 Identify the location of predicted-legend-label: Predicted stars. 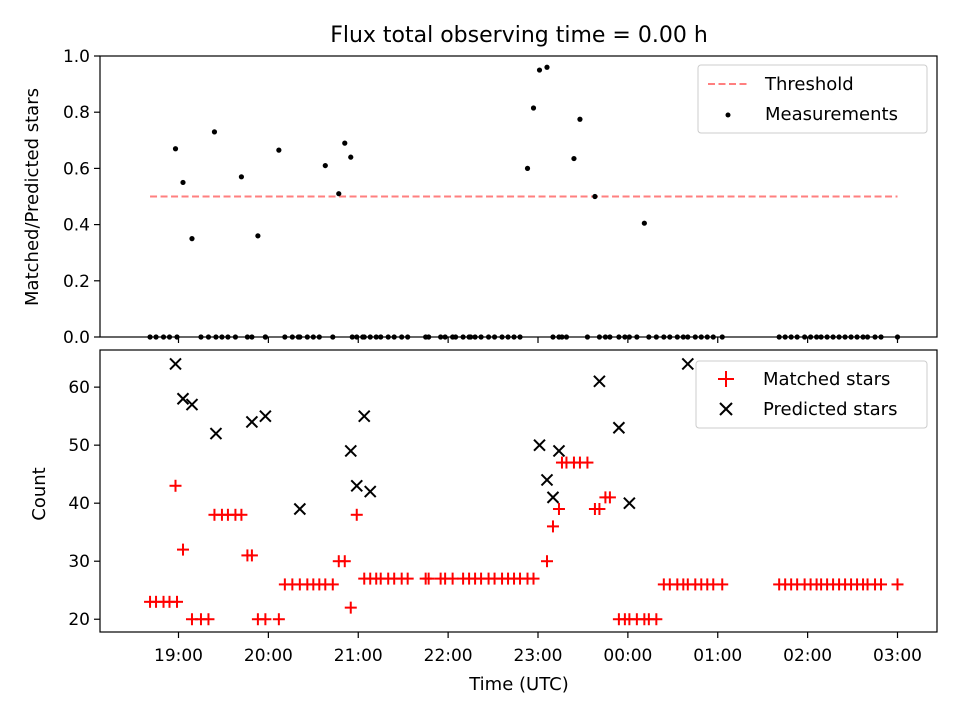
(830, 409).